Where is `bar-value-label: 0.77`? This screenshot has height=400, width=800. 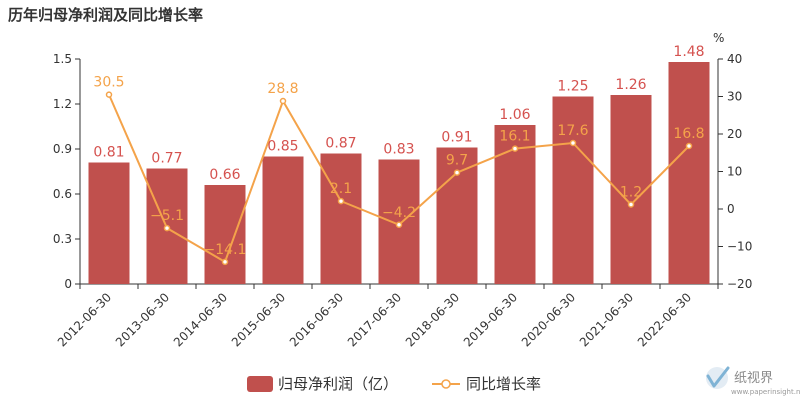
bar-value-label: 0.77 is located at coordinates (166, 159).